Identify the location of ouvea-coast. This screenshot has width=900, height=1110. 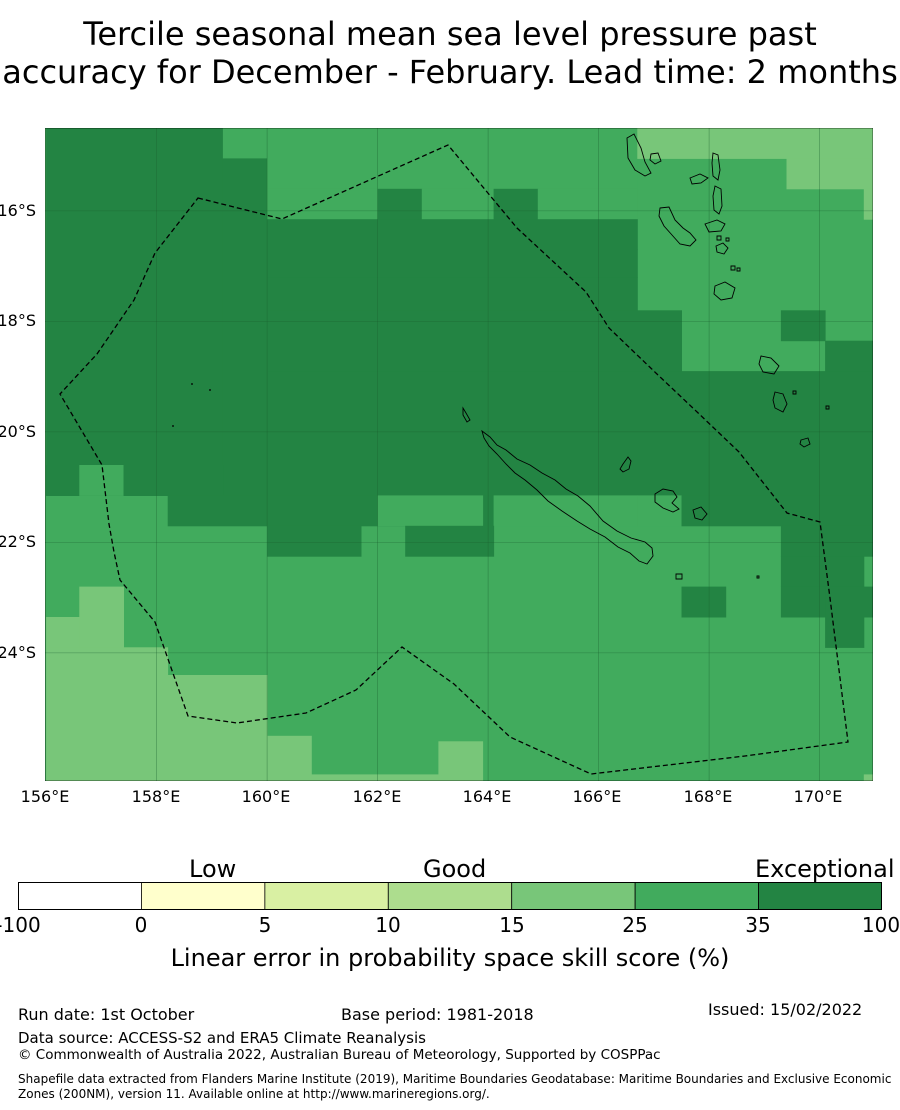
(625, 464).